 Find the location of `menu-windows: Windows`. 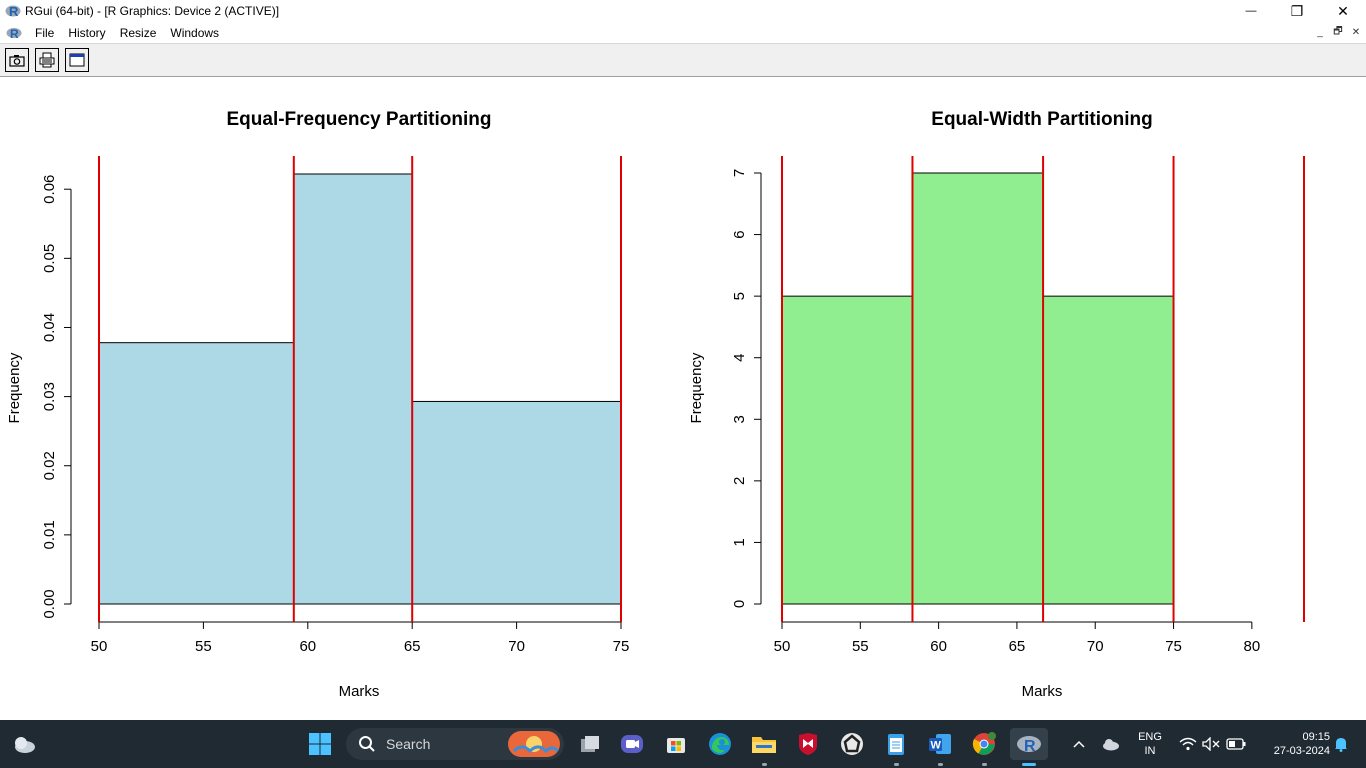

menu-windows: Windows is located at coordinates (195, 32).